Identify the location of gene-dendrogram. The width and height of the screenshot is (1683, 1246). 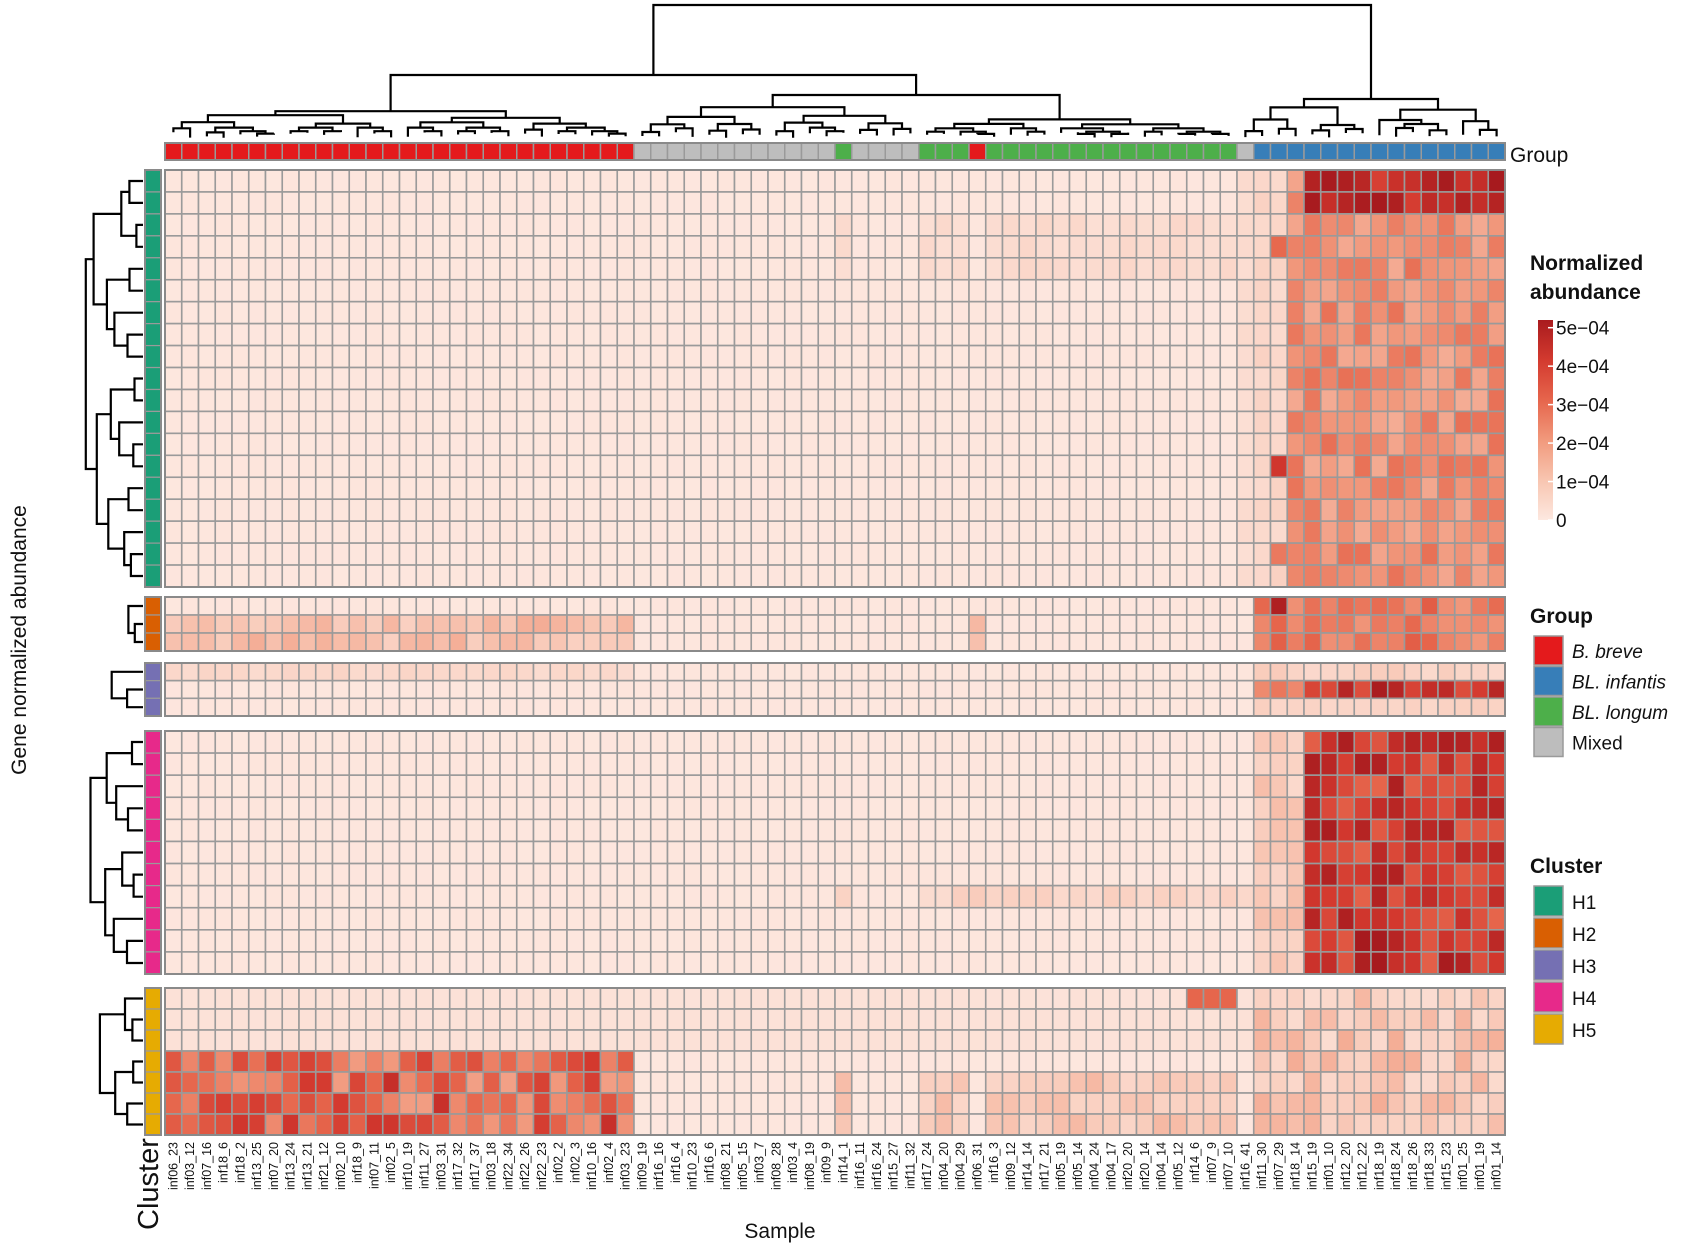
(113, 652).